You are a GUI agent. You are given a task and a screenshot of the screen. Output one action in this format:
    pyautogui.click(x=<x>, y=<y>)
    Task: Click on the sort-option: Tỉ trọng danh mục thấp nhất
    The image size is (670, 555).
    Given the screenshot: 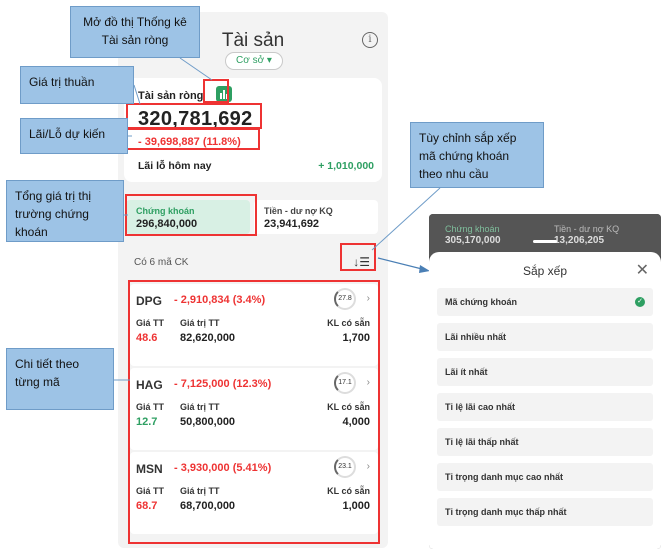 What is the action you would take?
    pyautogui.click(x=545, y=512)
    